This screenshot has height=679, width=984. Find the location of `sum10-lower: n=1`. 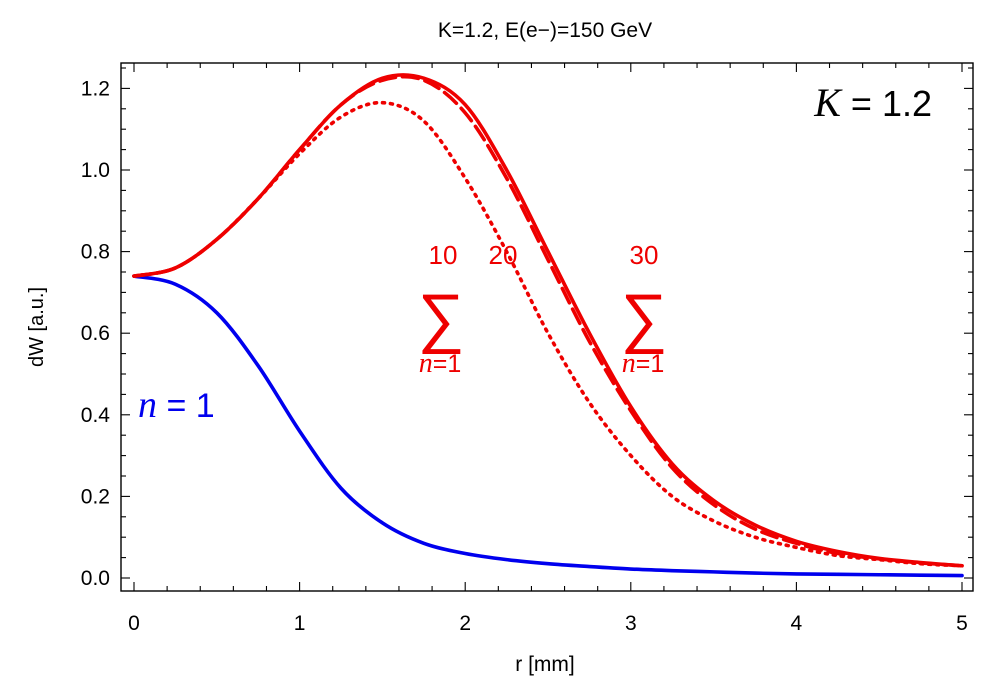

sum10-lower: n=1 is located at coordinates (440, 363).